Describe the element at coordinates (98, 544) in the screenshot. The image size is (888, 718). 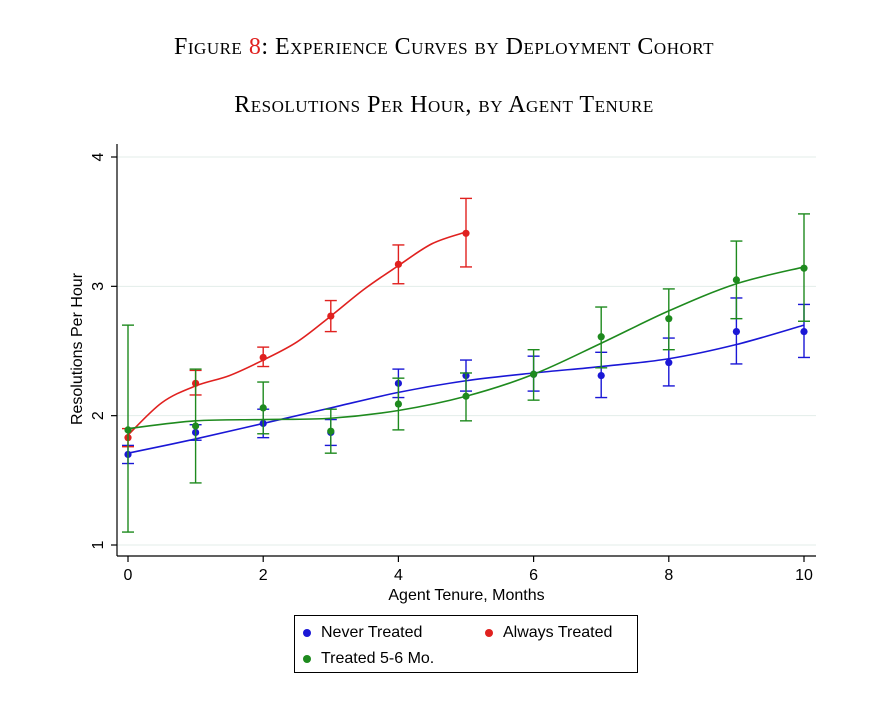
I see `y-tick-label-0: 1` at that location.